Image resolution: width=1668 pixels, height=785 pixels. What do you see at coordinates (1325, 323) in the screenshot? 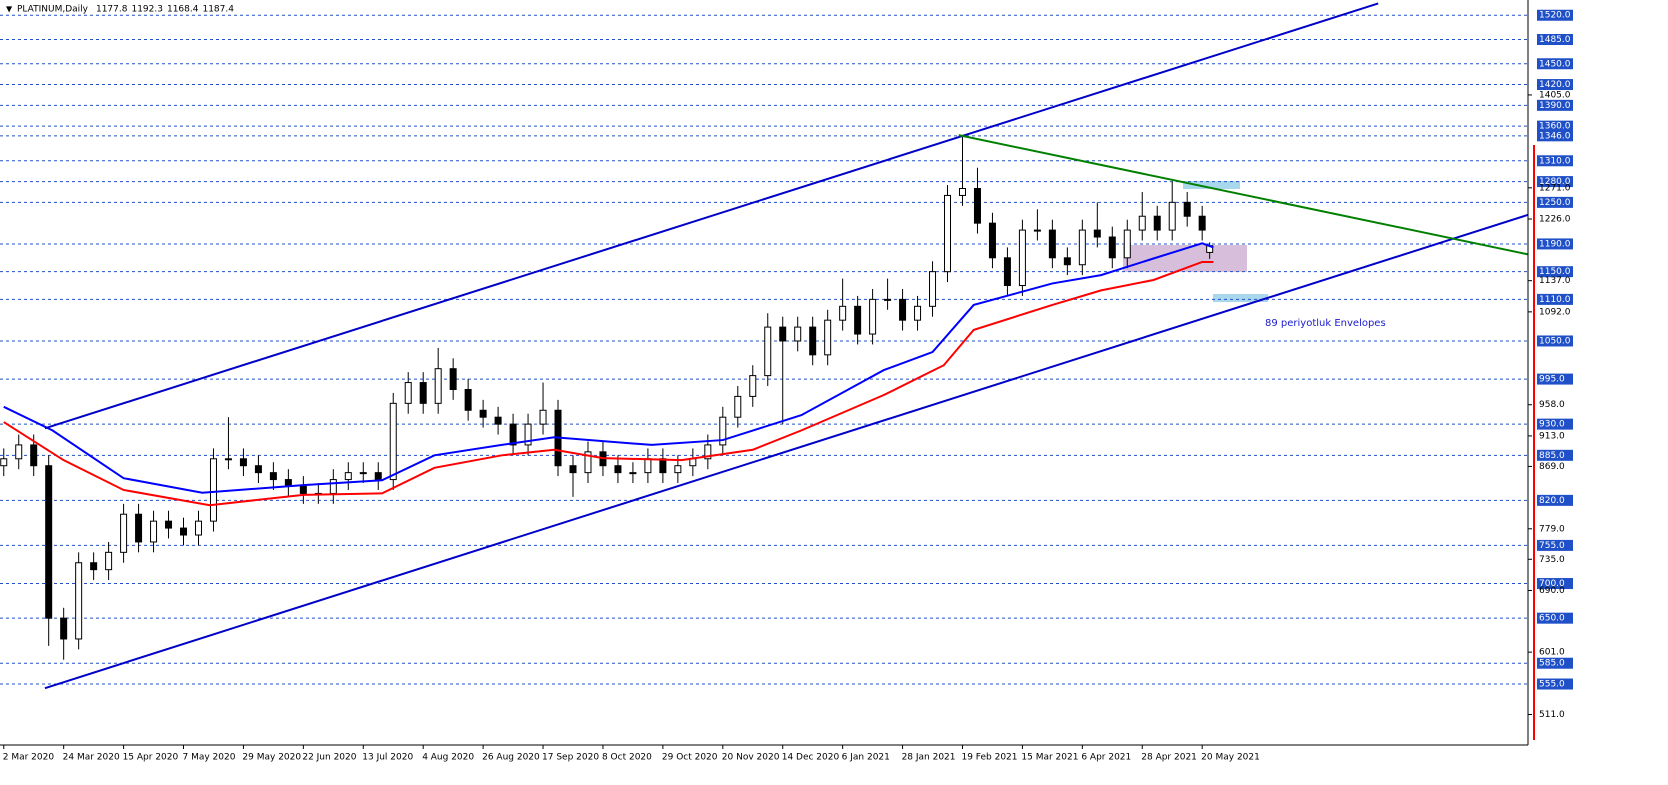
I see `annotation: 89 periyotluk Envelopes` at bounding box center [1325, 323].